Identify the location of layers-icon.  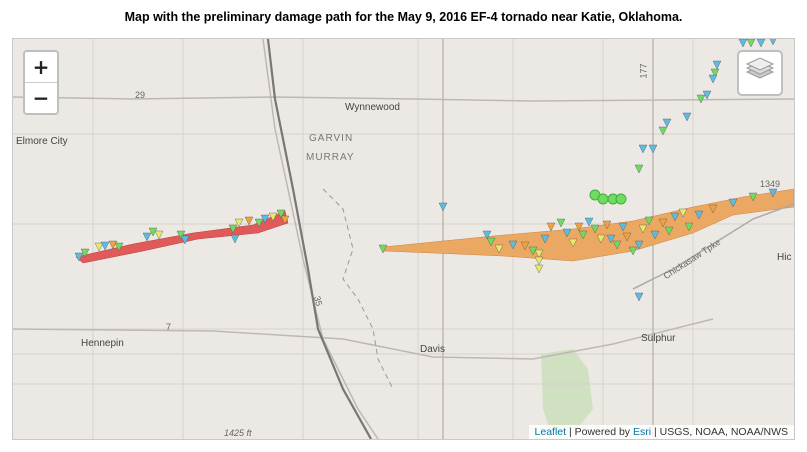
(760, 68).